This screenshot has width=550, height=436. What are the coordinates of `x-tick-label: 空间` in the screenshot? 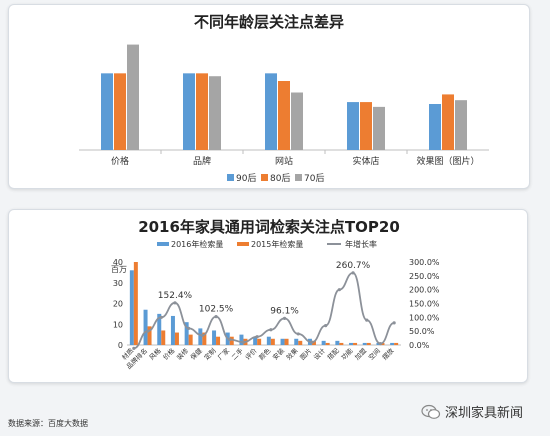 It's located at (374, 354).